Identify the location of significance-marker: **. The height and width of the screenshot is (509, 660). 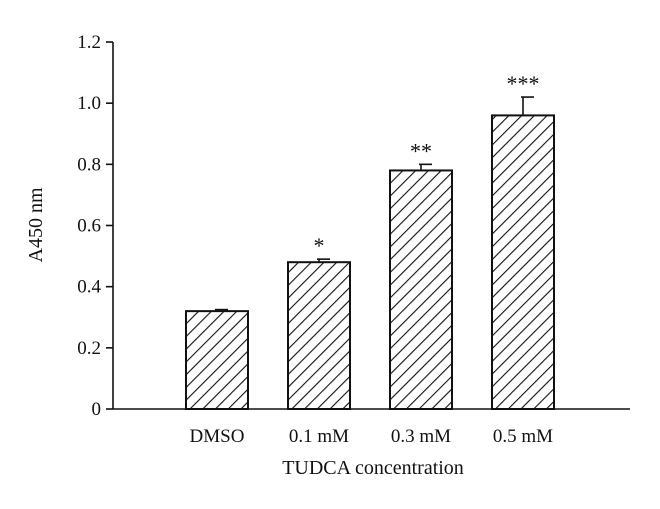
(421, 150).